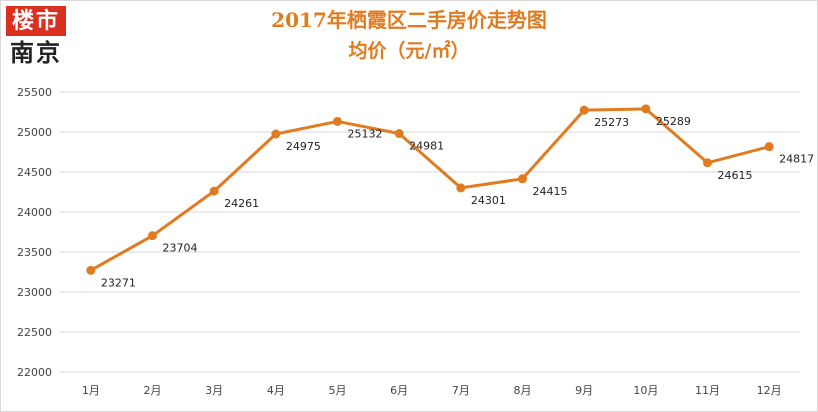  I want to click on logo-line-2: 南京, so click(36, 52).